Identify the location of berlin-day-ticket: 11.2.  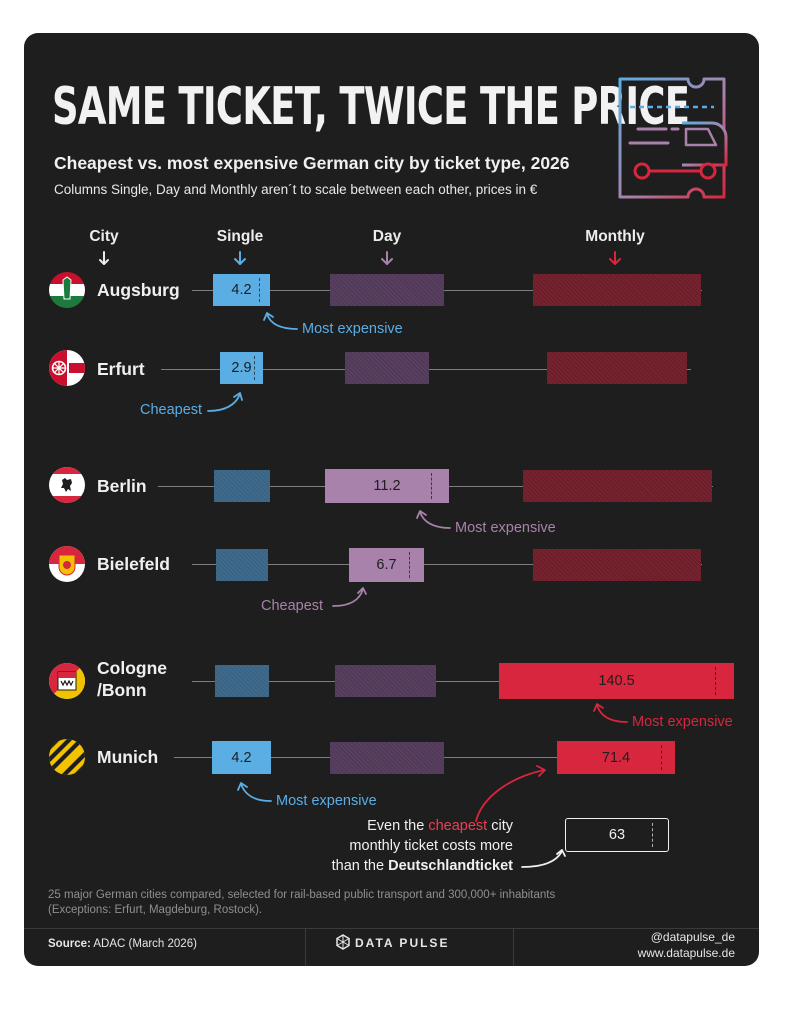
(387, 486).